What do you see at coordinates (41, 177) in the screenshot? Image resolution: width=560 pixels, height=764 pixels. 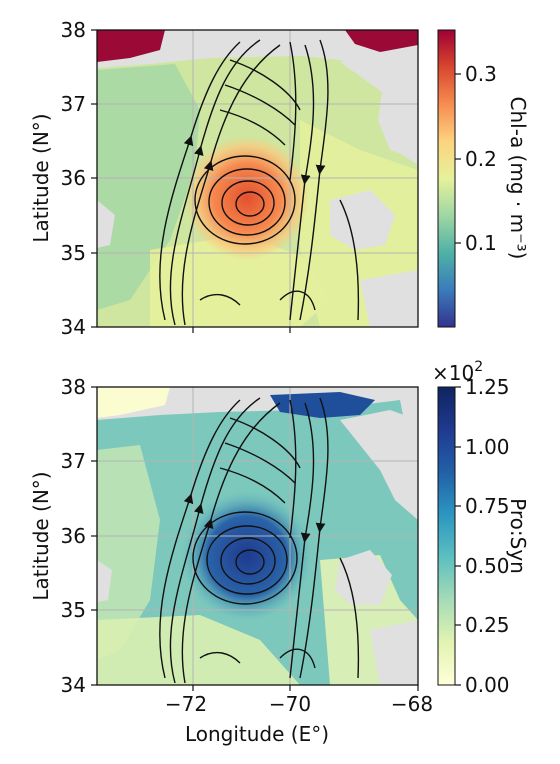 I see `chl-y-axis-label: Latitude (N°)` at bounding box center [41, 177].